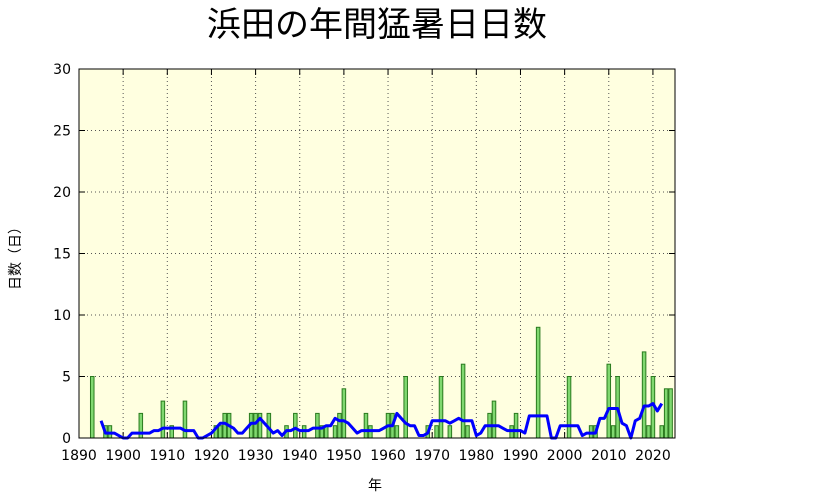 This screenshot has height=502, width=833. Describe the element at coordinates (477, 456) in the screenshot. I see `x-tick-label: 1980` at that location.